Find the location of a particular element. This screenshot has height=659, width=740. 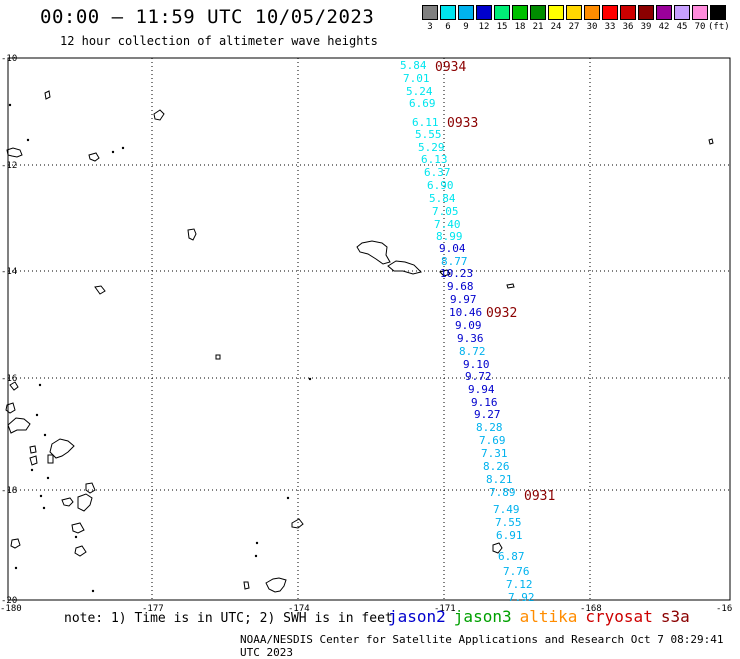

lat-tick-label: -16 is located at coordinates (9, 379).